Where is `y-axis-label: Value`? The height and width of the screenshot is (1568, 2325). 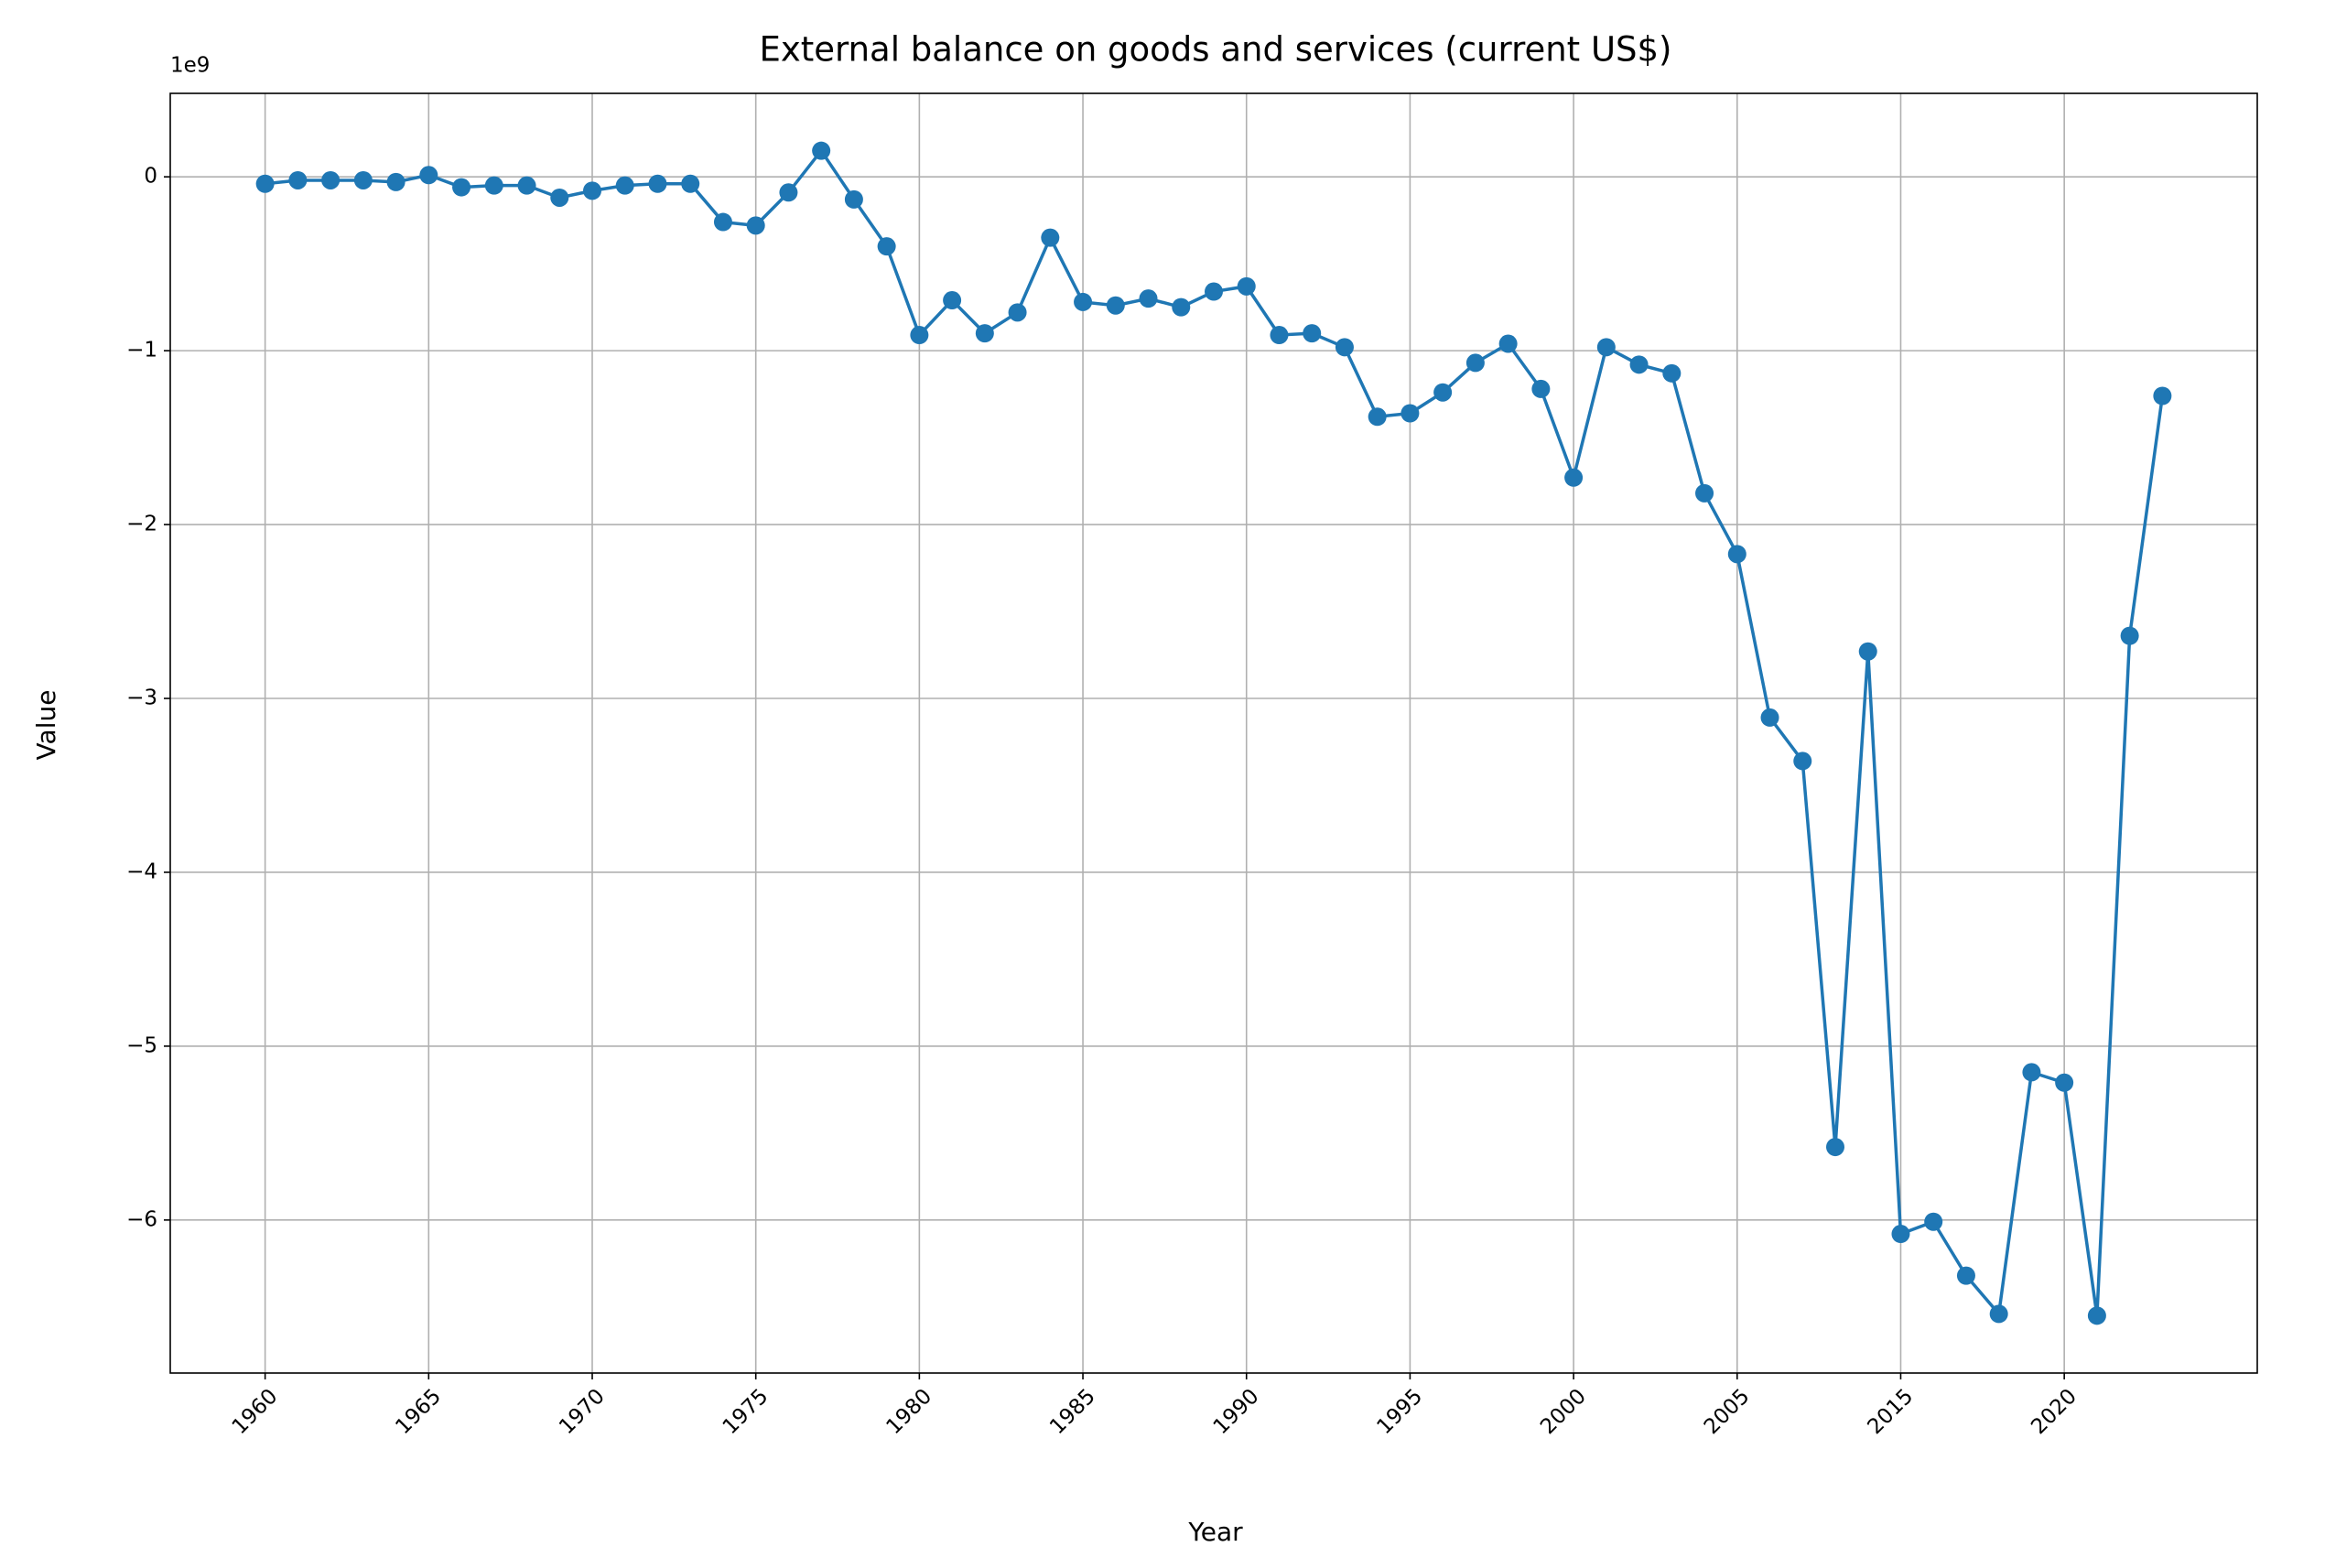 y-axis-label: Value is located at coordinates (46, 725).